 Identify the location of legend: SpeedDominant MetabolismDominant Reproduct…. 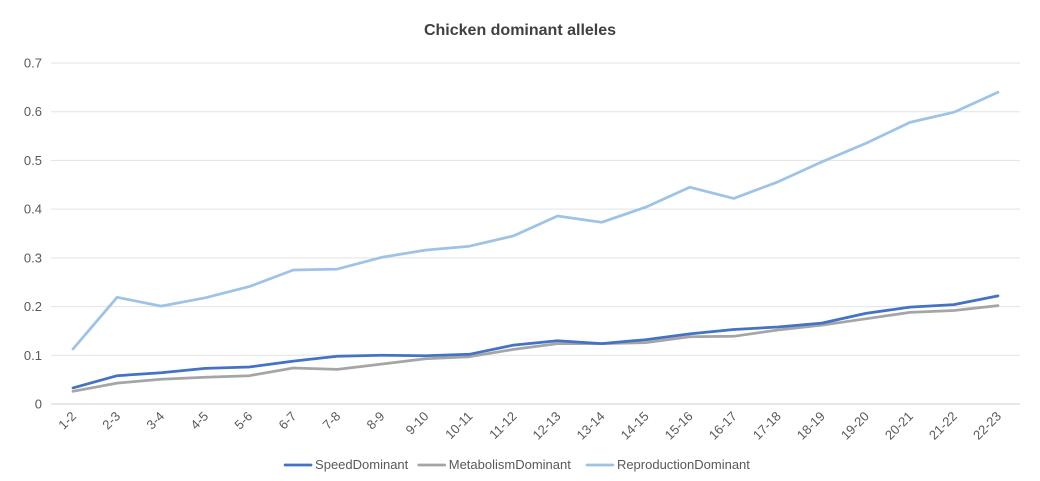
(516, 464).